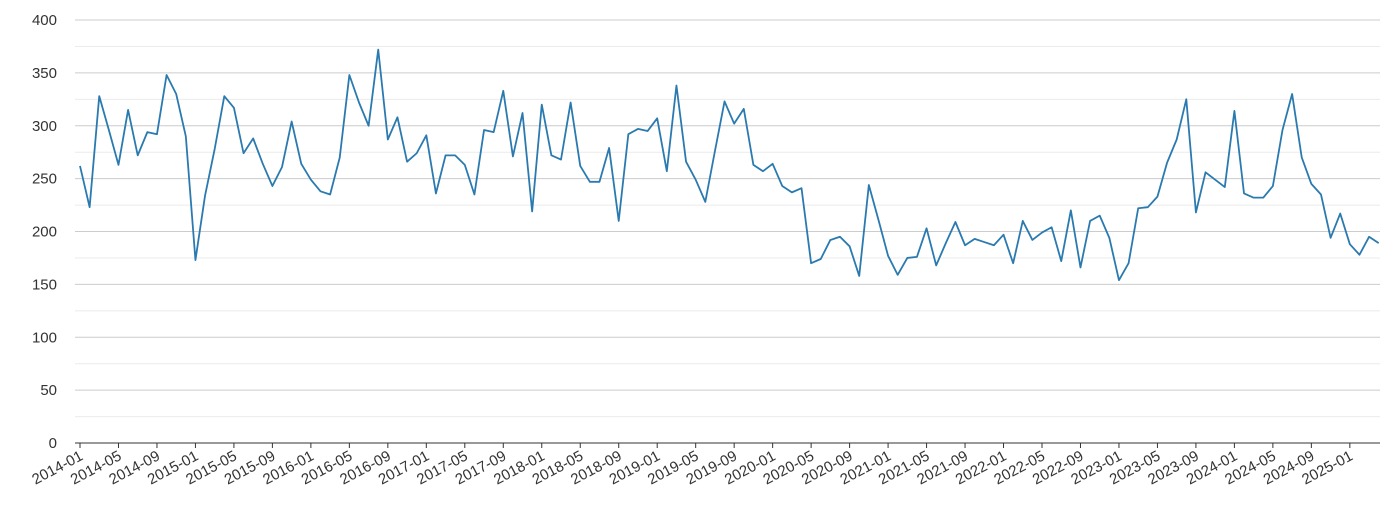  What do you see at coordinates (44, 20) in the screenshot?
I see `y-tick-label: 400` at bounding box center [44, 20].